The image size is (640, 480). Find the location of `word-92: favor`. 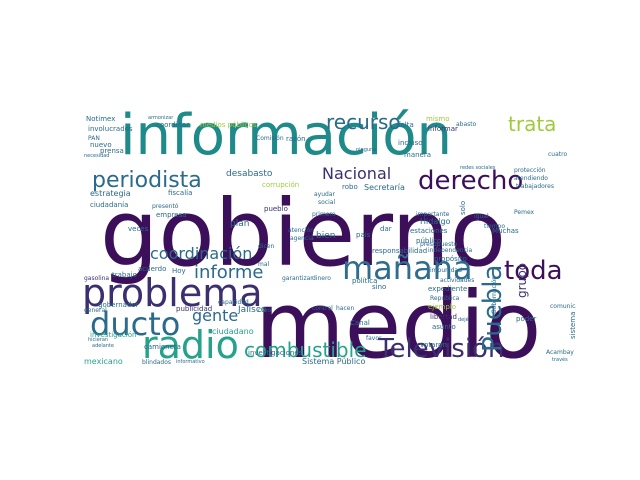

word-92: favor is located at coordinates (374, 338).